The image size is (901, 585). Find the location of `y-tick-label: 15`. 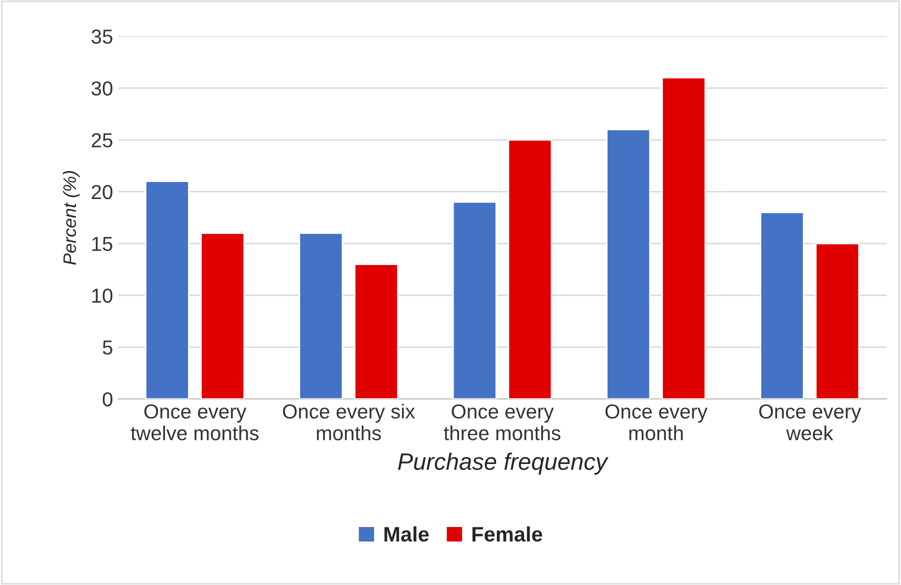

y-tick-label: 15 is located at coordinates (102, 244).